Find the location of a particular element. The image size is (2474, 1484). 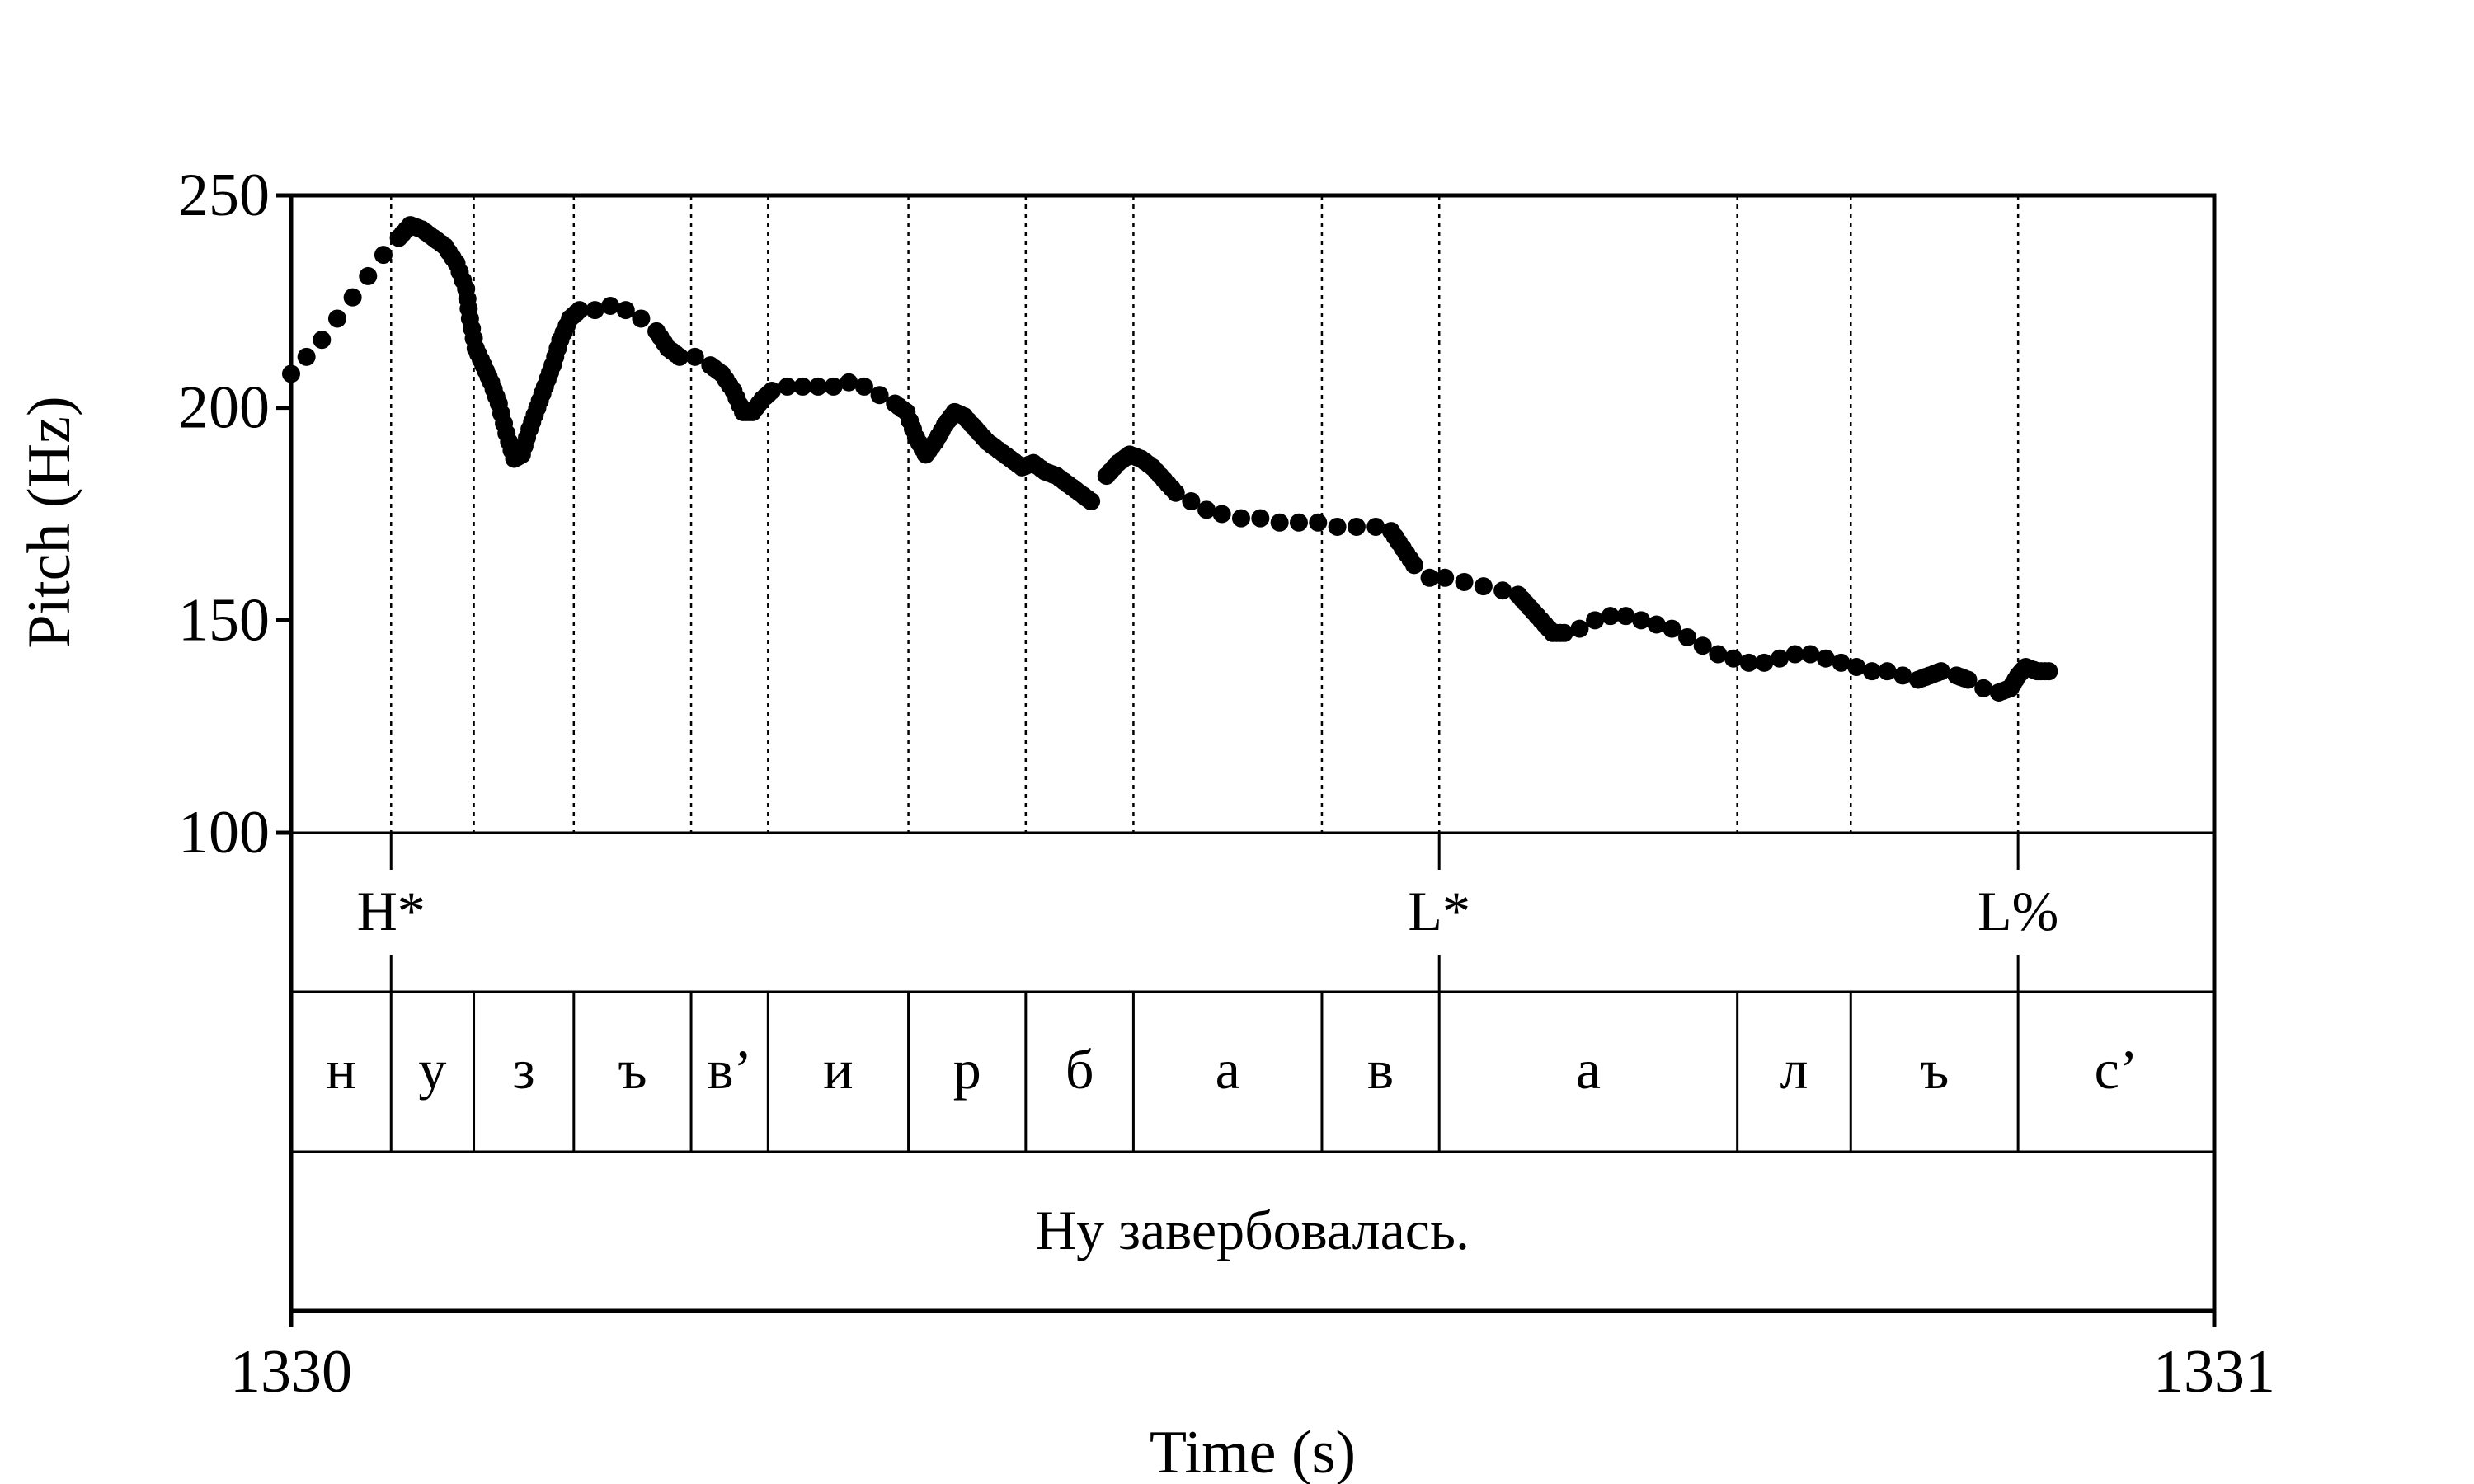

segment-label: в is located at coordinates (1380, 1069).